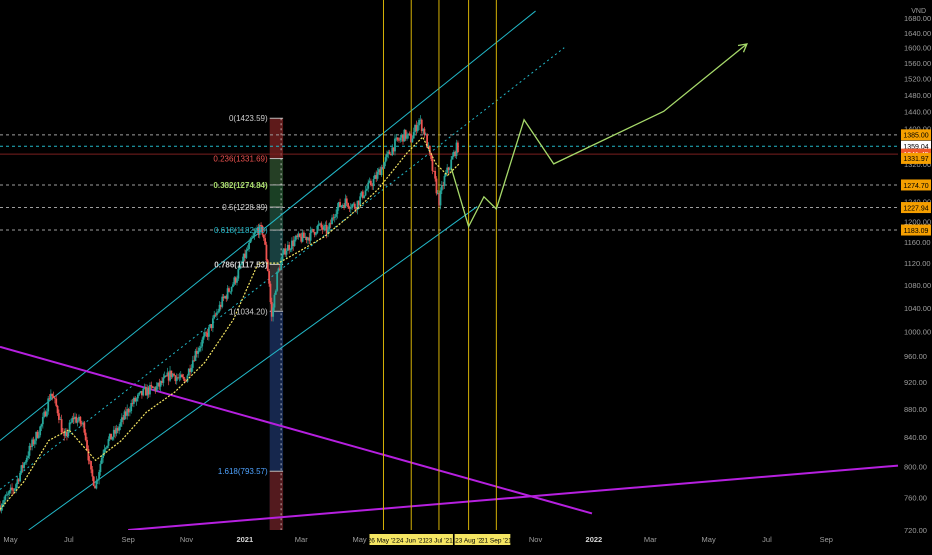  Describe the element at coordinates (69, 539) in the screenshot. I see `x-tick-label: Jul` at that location.